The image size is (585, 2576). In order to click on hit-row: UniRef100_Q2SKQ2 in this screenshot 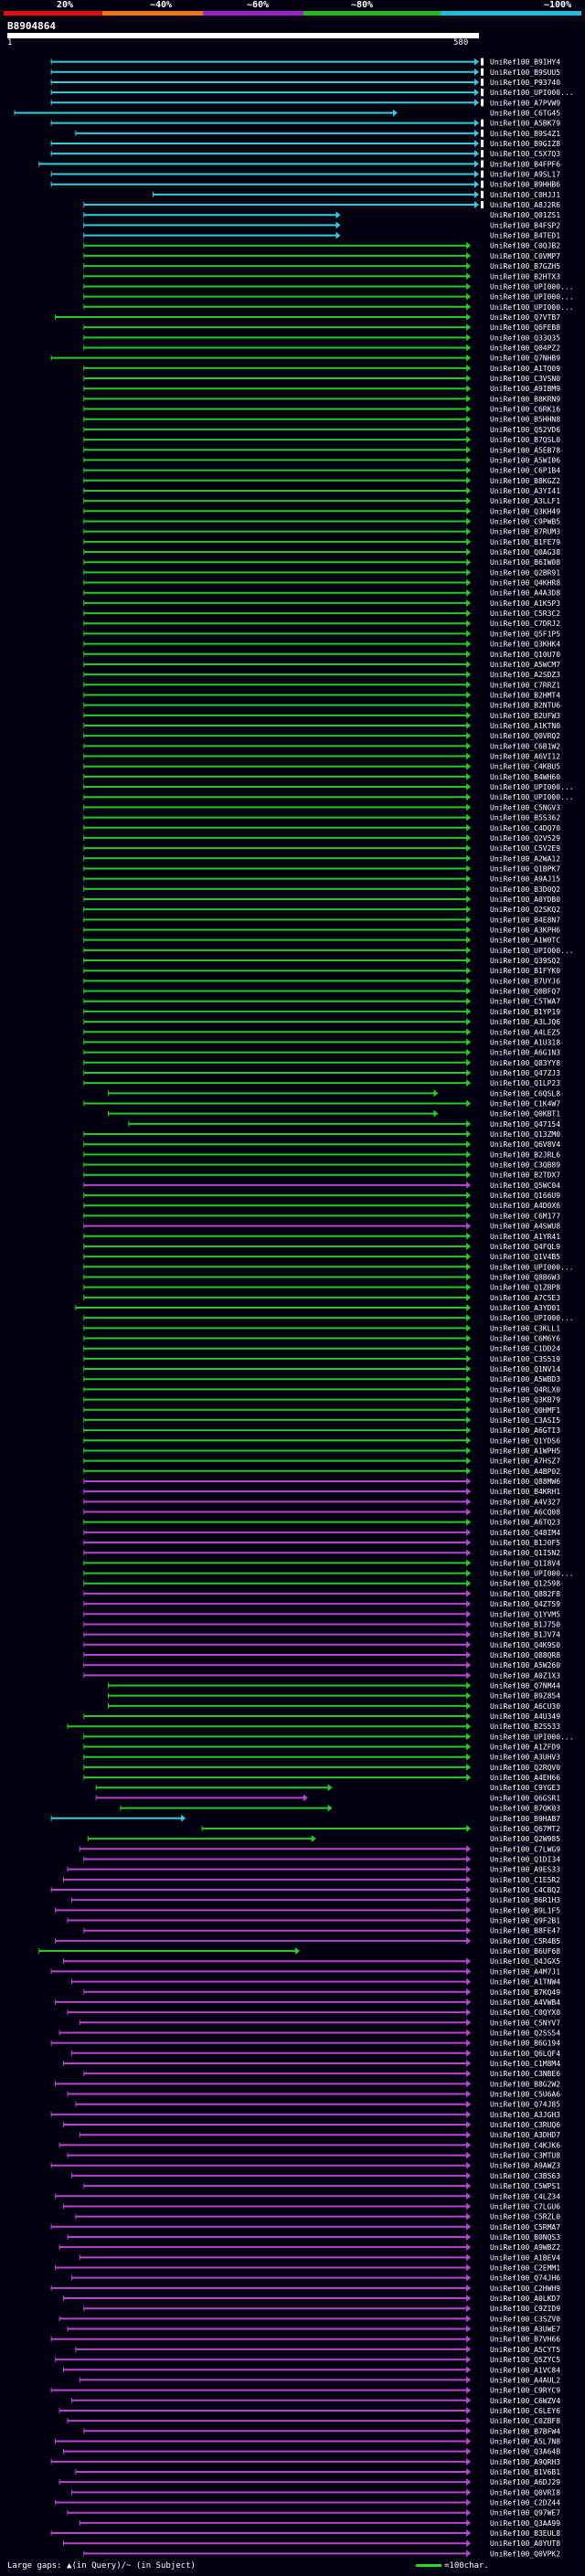, I will do `click(322, 910)`.